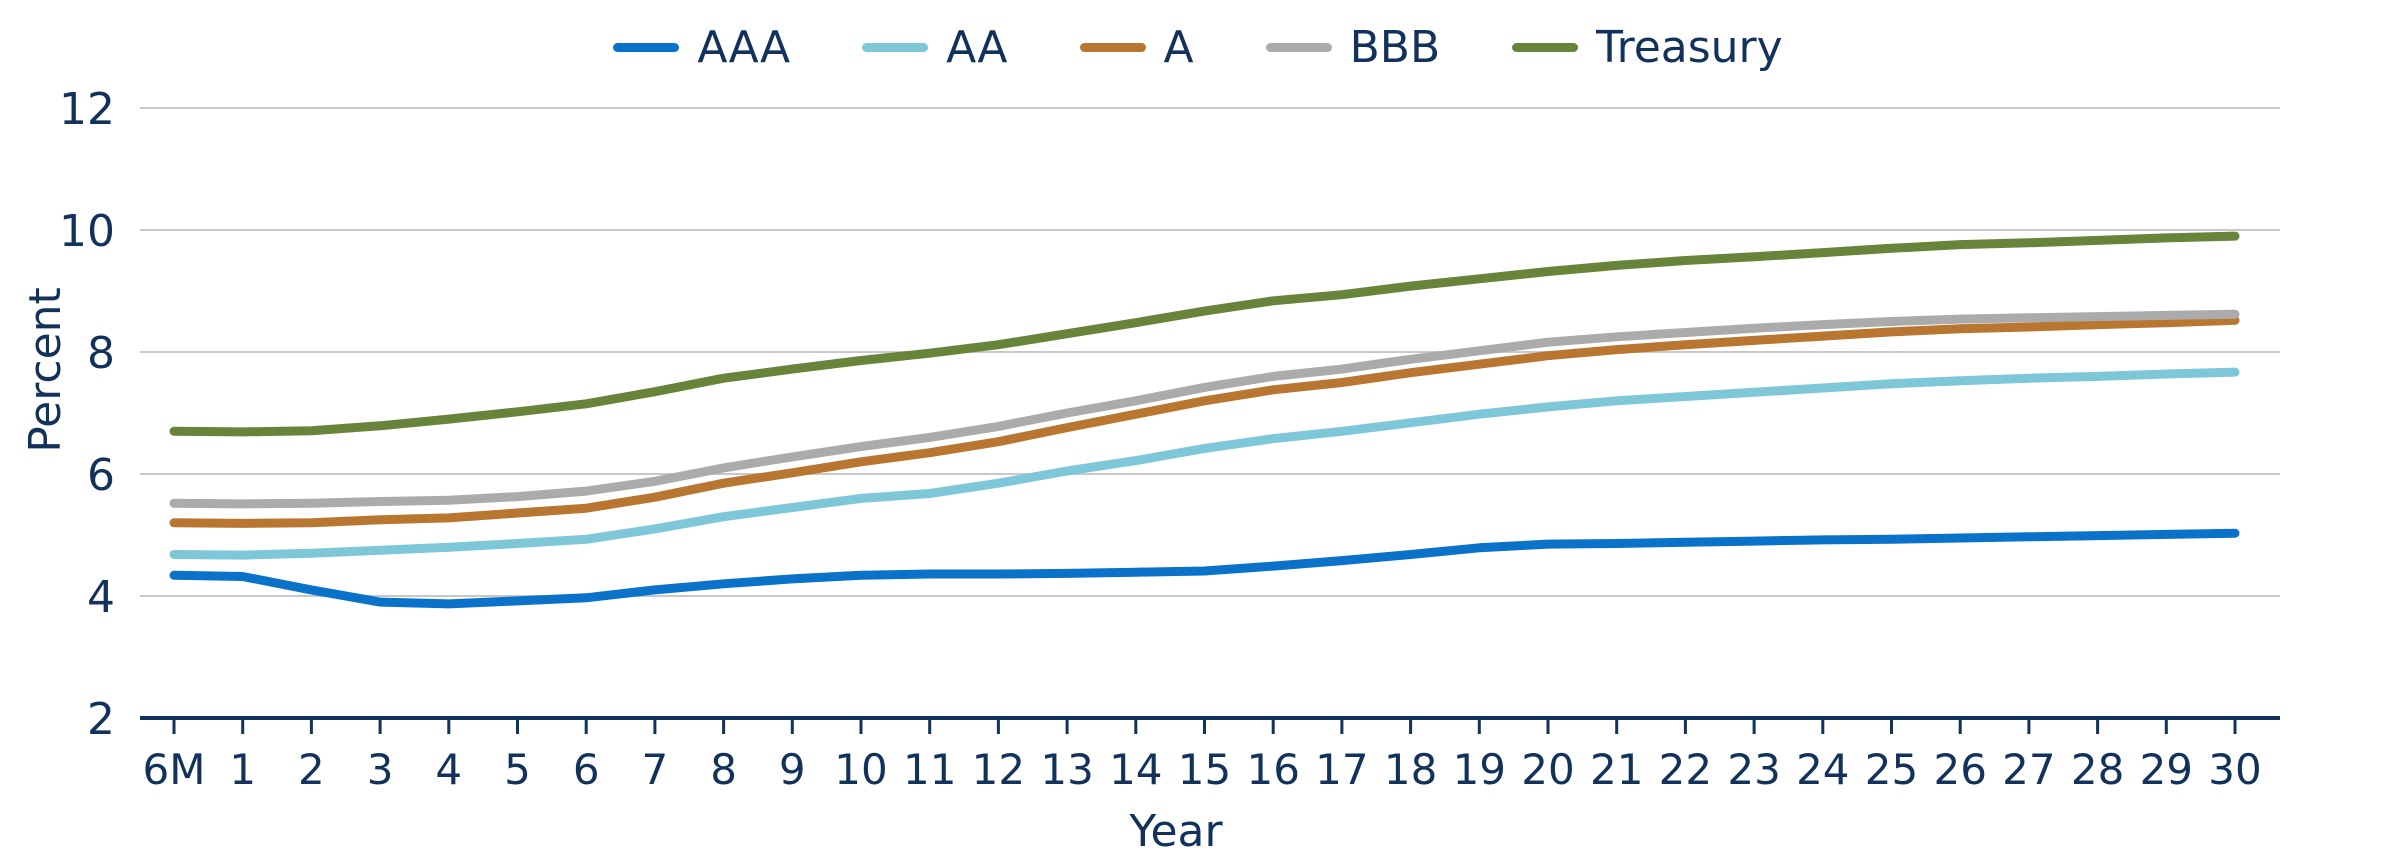 The height and width of the screenshot is (865, 2396). I want to click on legend-item-a: A, so click(1136, 47).